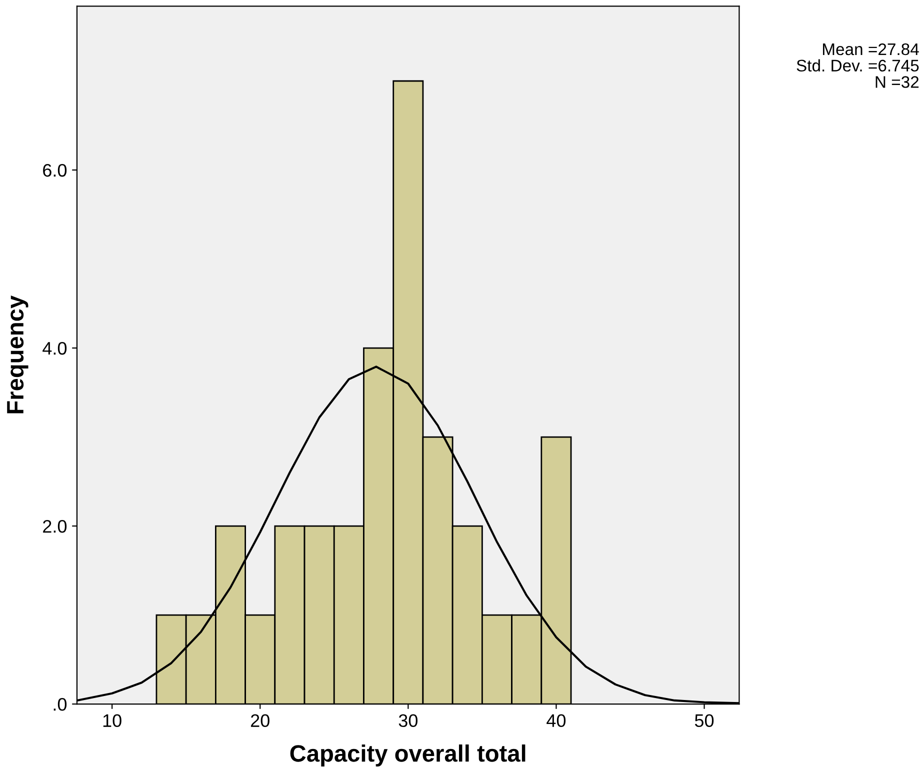 The height and width of the screenshot is (780, 924). Describe the element at coordinates (55, 170) in the screenshot. I see `y-tick-label: 6.0` at that location.